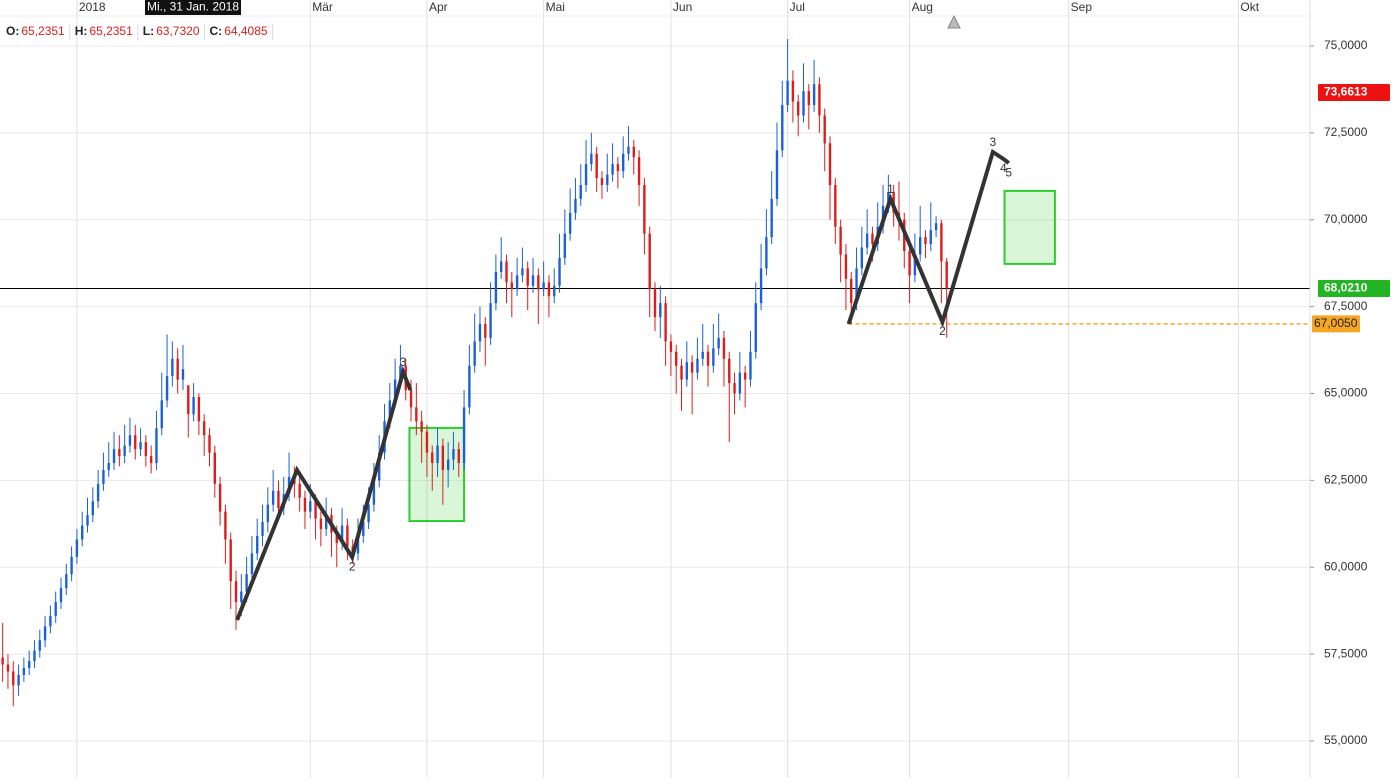  I want to click on y-tick-label: 57,5000, so click(1346, 653).